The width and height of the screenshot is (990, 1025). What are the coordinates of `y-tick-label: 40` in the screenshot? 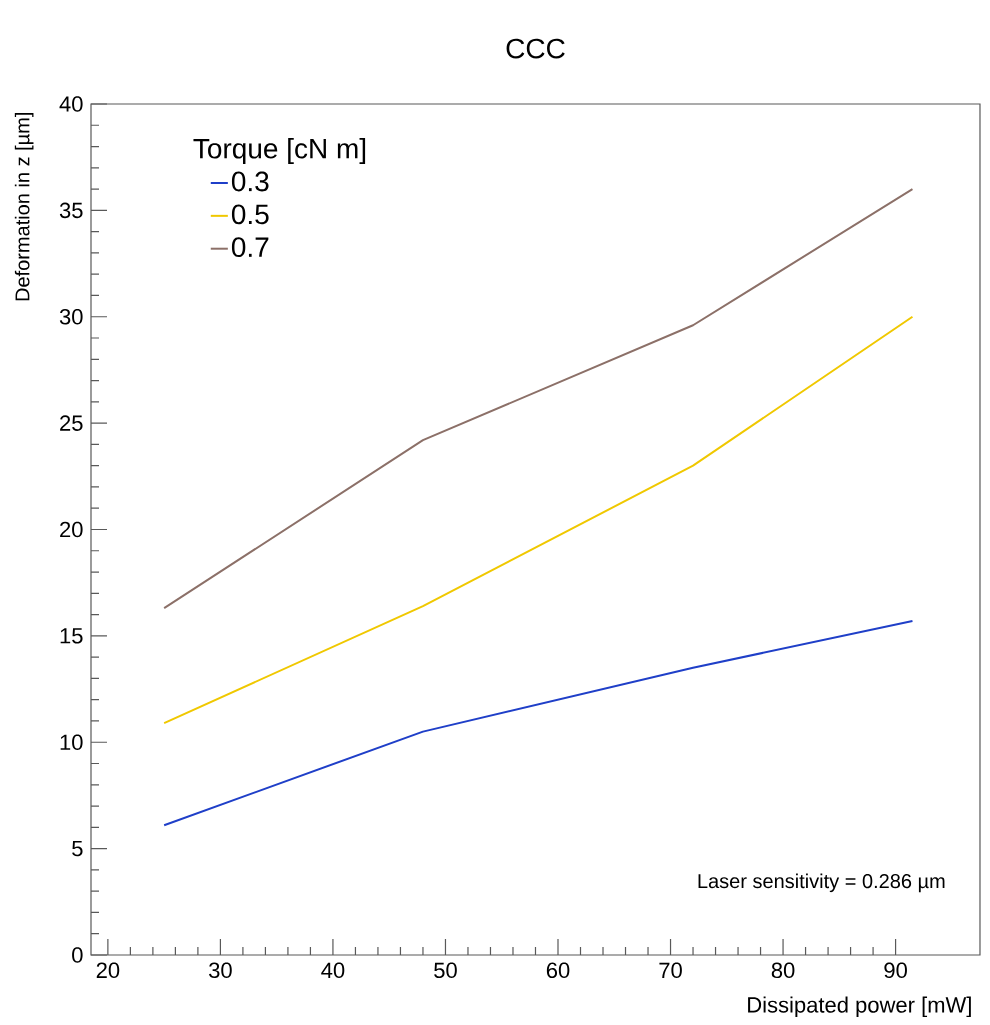 It's located at (71, 104).